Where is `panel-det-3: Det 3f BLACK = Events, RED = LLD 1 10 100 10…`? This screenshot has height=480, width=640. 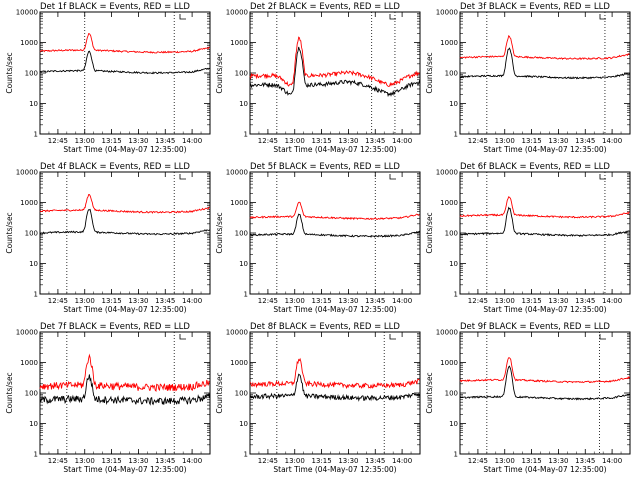
panel-det-3: Det 3f BLACK = Events, RED = LLD 1 10 100 10… is located at coordinates (528, 78).